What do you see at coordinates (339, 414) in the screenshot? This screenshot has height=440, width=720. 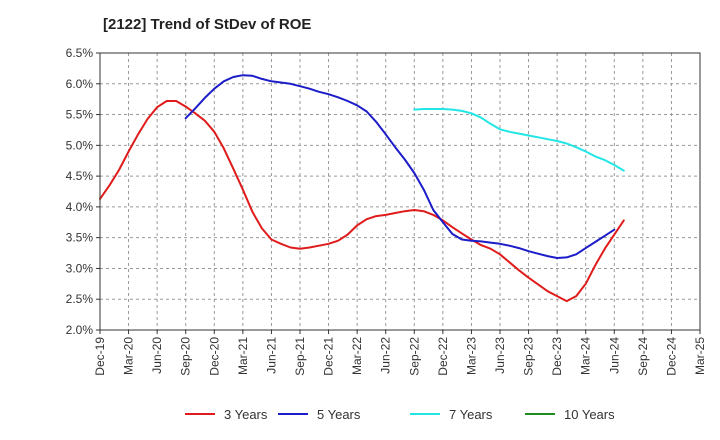 I see `legend-label-5-years: 5 Years` at bounding box center [339, 414].